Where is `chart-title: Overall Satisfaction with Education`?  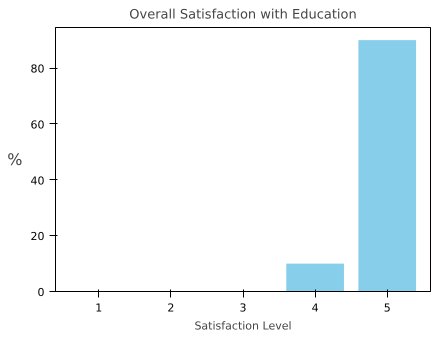
chart-title: Overall Satisfaction with Education is located at coordinates (243, 15).